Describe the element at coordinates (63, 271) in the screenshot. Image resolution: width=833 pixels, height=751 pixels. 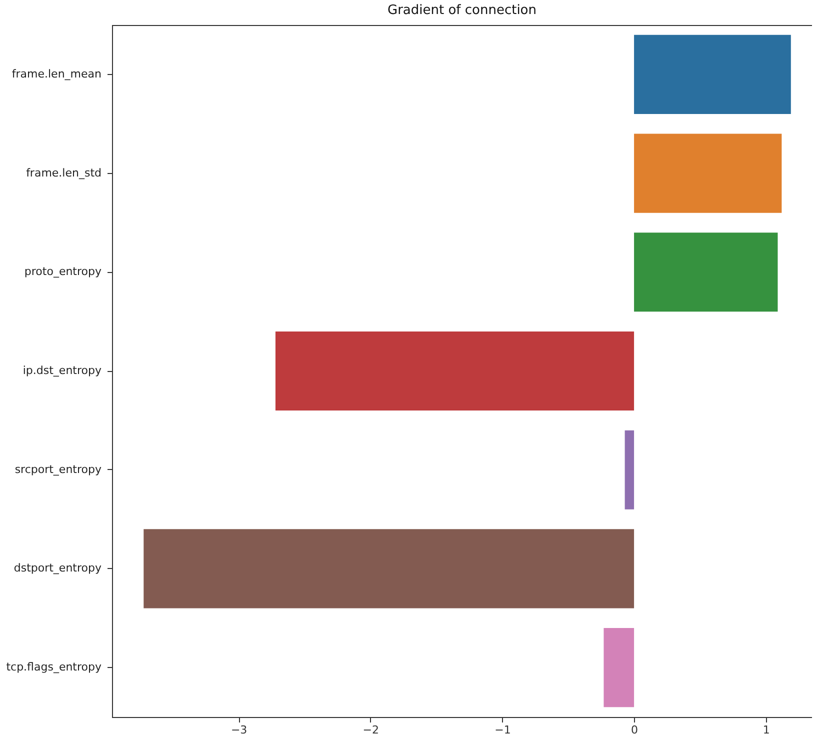
I see `y-tick-label: proto_entropy` at that location.